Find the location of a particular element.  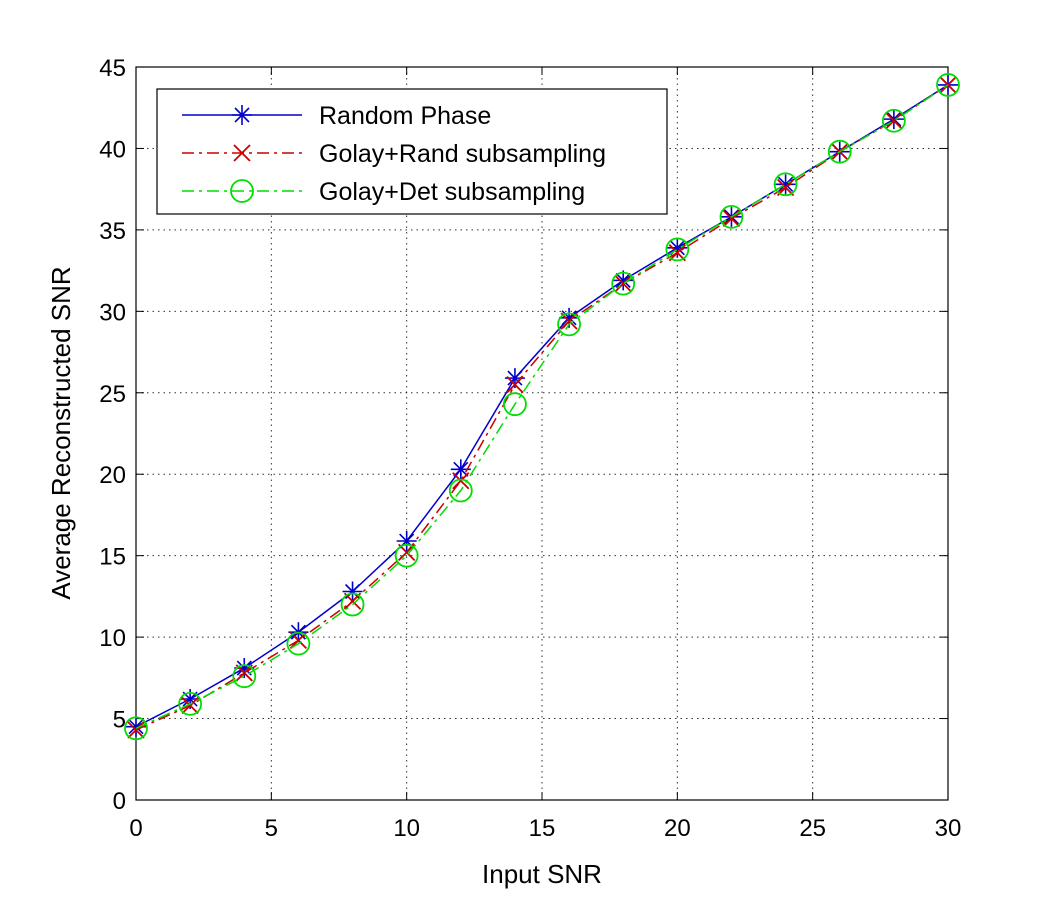

x-tick-label: 15 is located at coordinates (542, 828).